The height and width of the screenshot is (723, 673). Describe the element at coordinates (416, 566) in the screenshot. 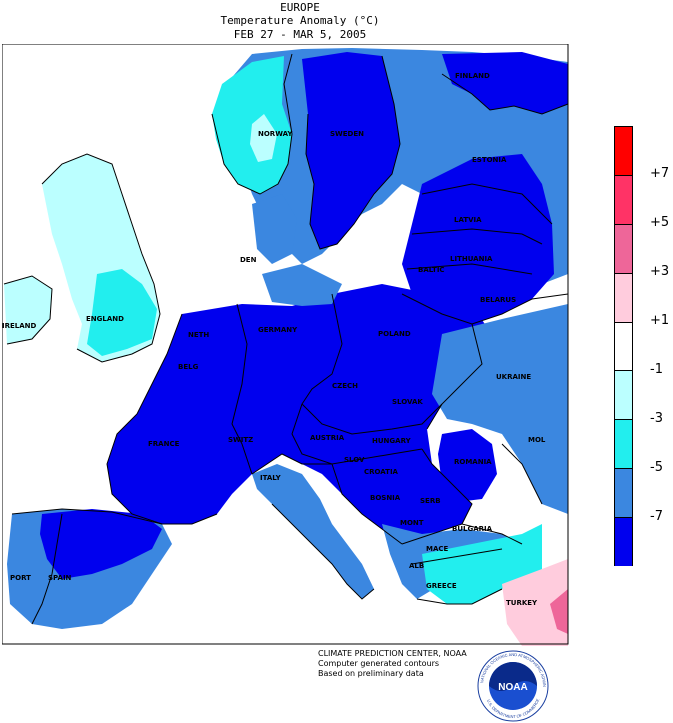

I see `label-alb: ALB` at that location.